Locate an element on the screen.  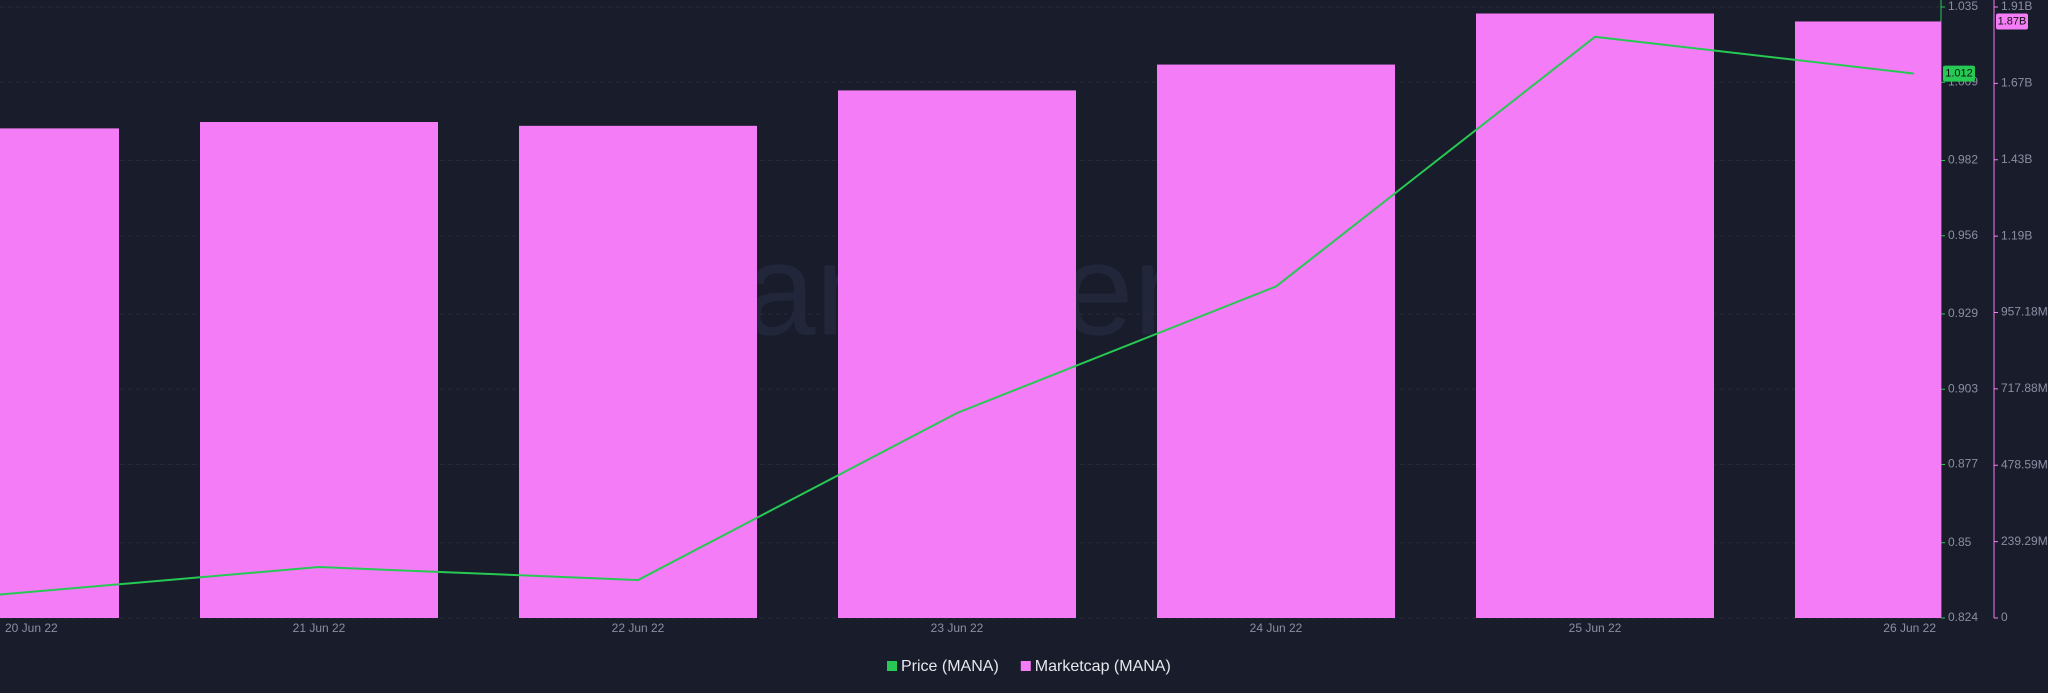
y-tick-label: 0.85 is located at coordinates (1960, 542).